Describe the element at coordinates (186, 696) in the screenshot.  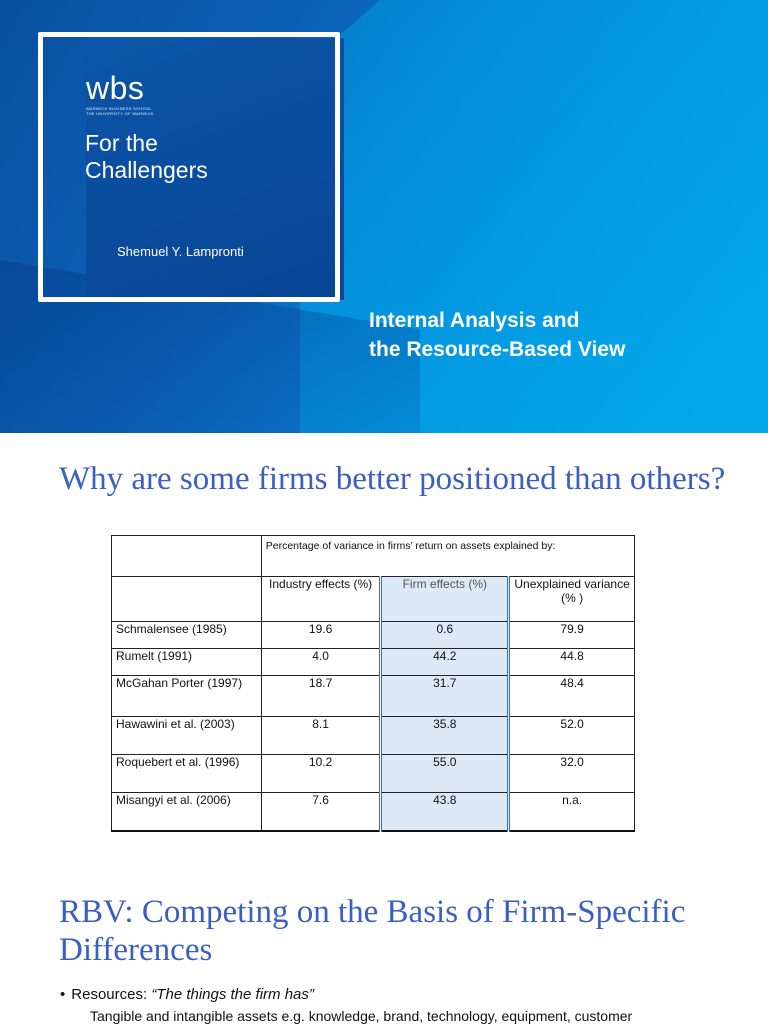
I see `study-cell: McGahan Porter (1997)` at that location.